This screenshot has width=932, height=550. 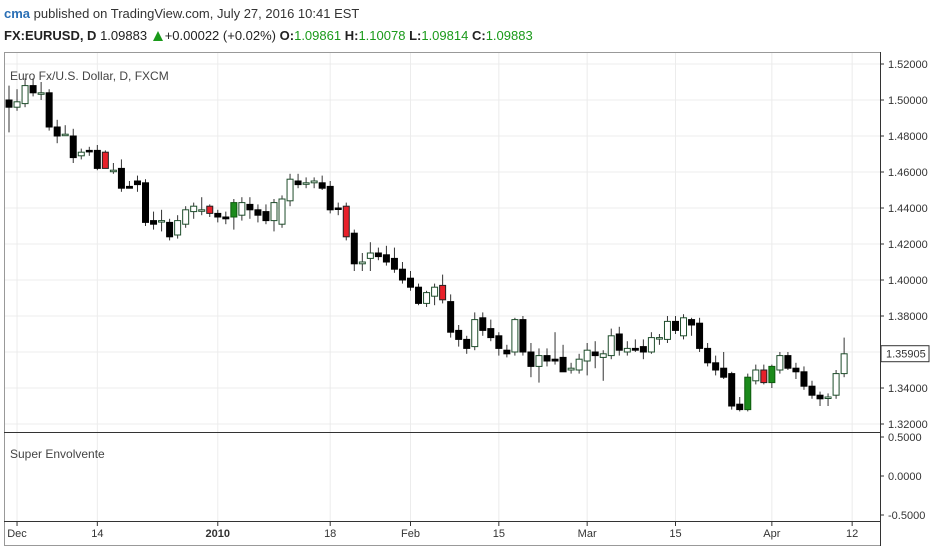 What do you see at coordinates (771, 534) in the screenshot?
I see `x-tick-label: Apr` at bounding box center [771, 534].